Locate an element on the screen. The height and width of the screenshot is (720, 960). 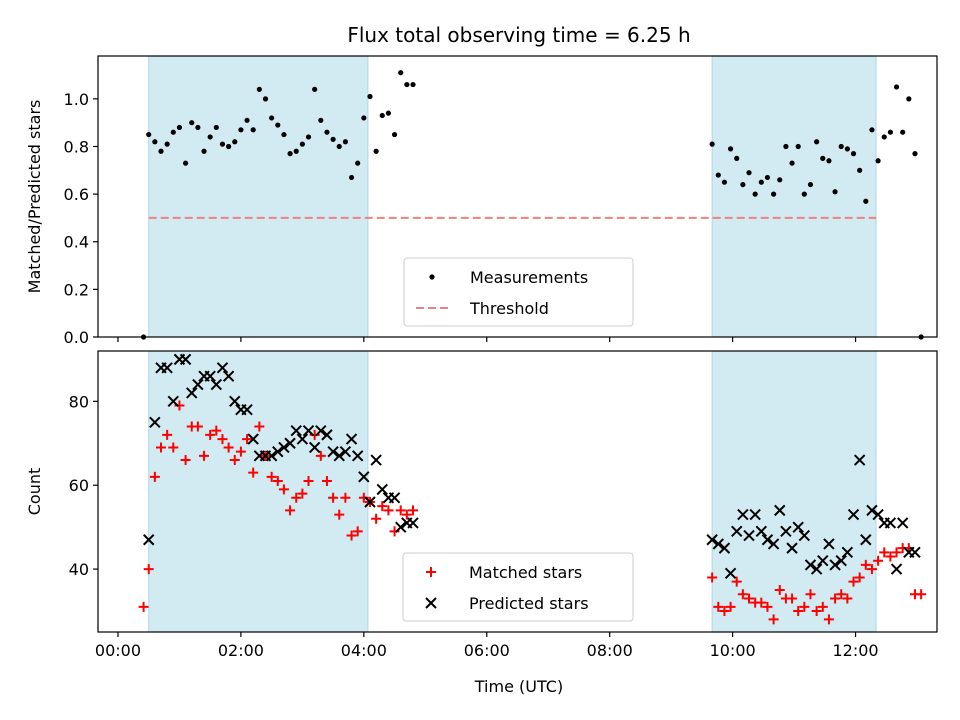
legend-marker is located at coordinates (431, 603).